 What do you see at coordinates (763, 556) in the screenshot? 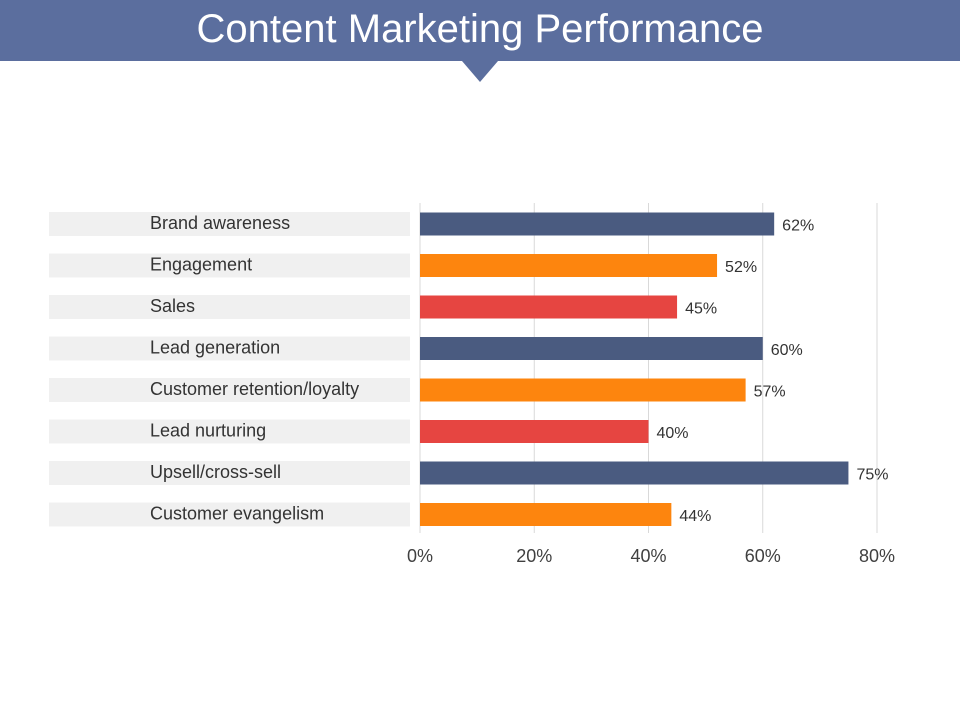
I see `x-tick-label: 60%` at bounding box center [763, 556].